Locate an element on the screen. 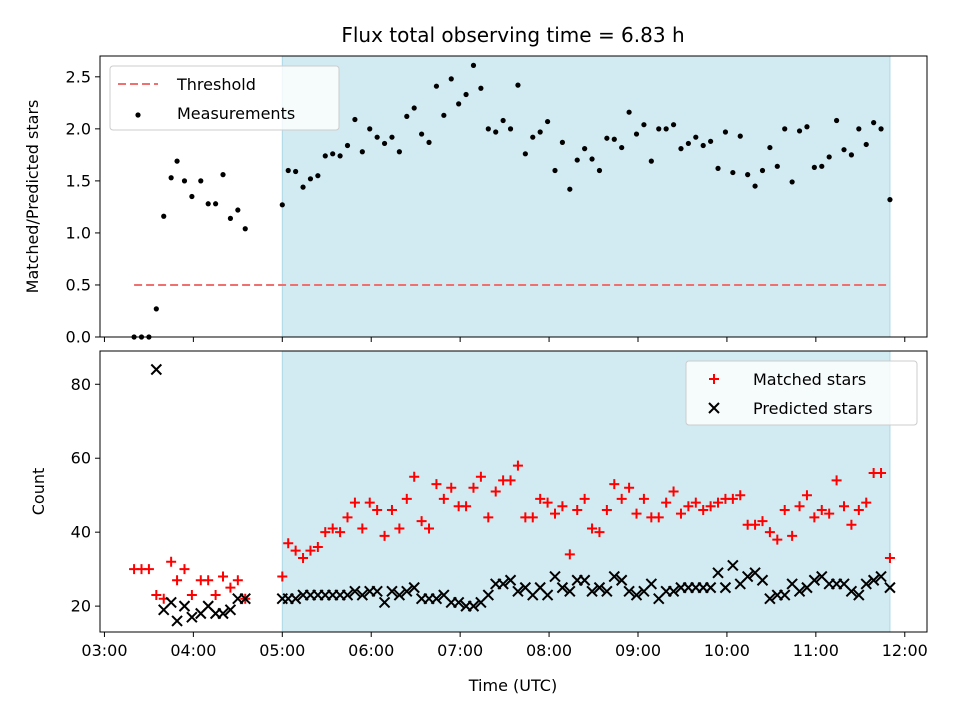 The image size is (960, 724). legend-plus-handle is located at coordinates (714, 379).